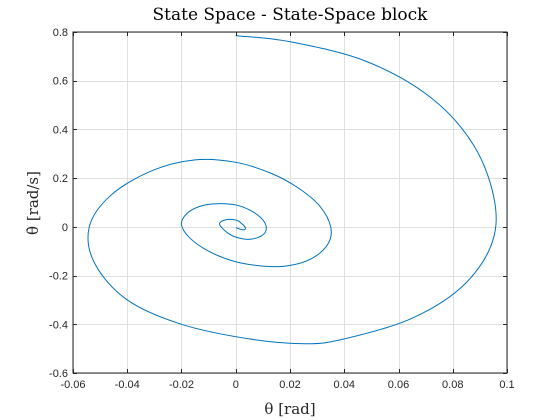 Image resolution: width=560 pixels, height=420 pixels. I want to click on y-tick-label: 0.8, so click(60, 33).